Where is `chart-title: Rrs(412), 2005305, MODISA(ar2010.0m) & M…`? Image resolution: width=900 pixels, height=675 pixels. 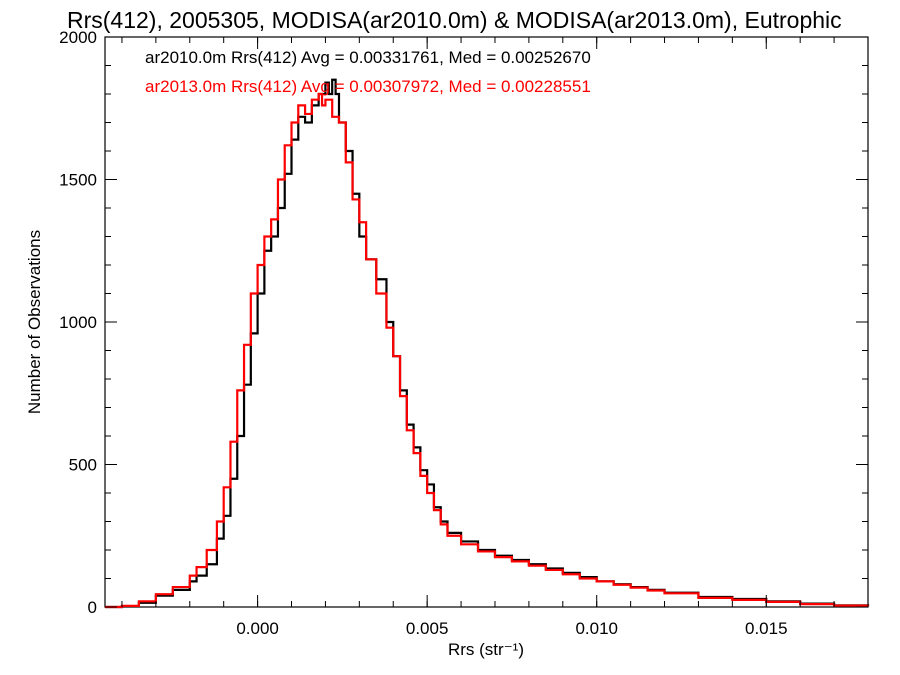
chart-title: Rrs(412), 2005305, MODISA(ar2010.0m) & M… is located at coordinates (454, 20).